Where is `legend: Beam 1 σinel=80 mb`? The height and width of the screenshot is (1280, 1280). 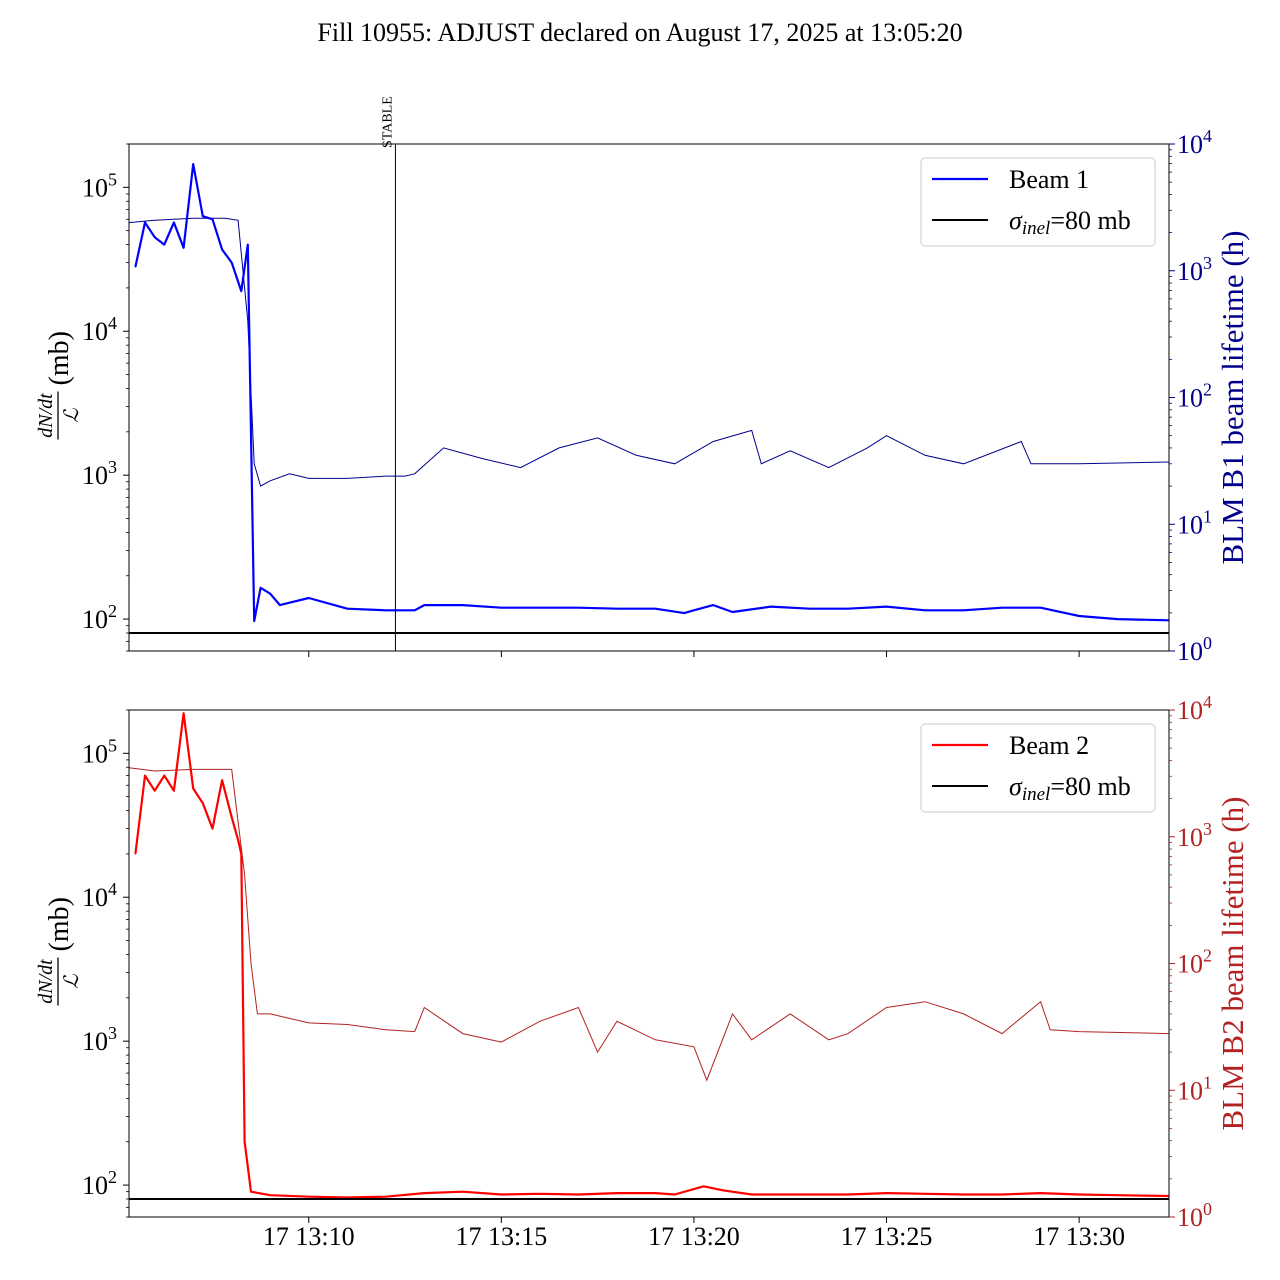 legend: Beam 1 σinel=80 mb is located at coordinates (1038, 202).